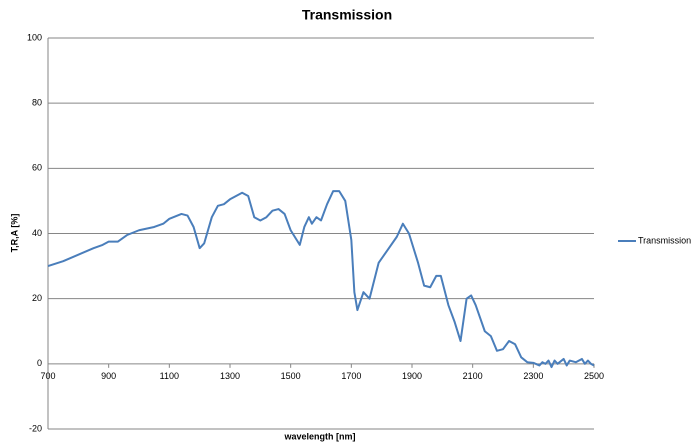 This screenshot has height=447, width=693. What do you see at coordinates (412, 376) in the screenshot?
I see `x-tick-label: 1900` at bounding box center [412, 376].